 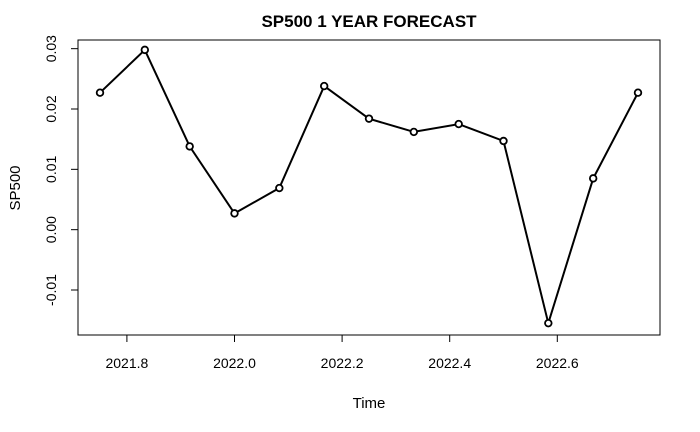 What do you see at coordinates (557, 363) in the screenshot?
I see `x-tick-label: 2022.6` at bounding box center [557, 363].